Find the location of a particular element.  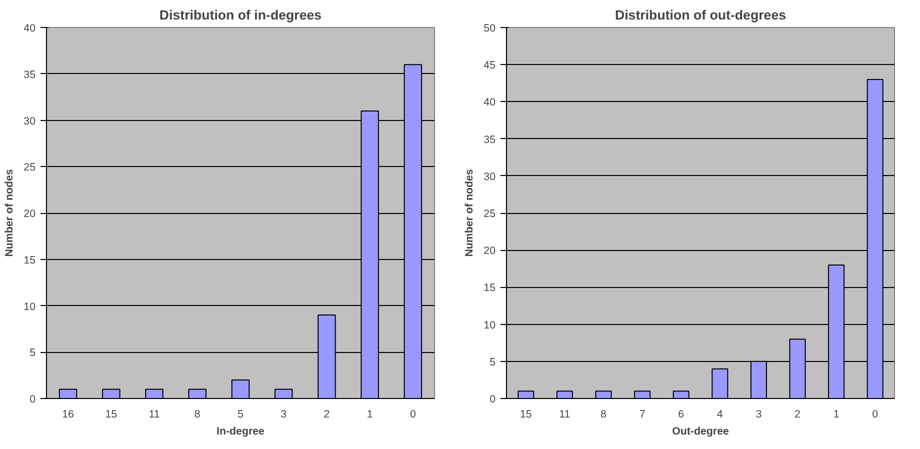

y-tick-label: 45 is located at coordinates (490, 66).